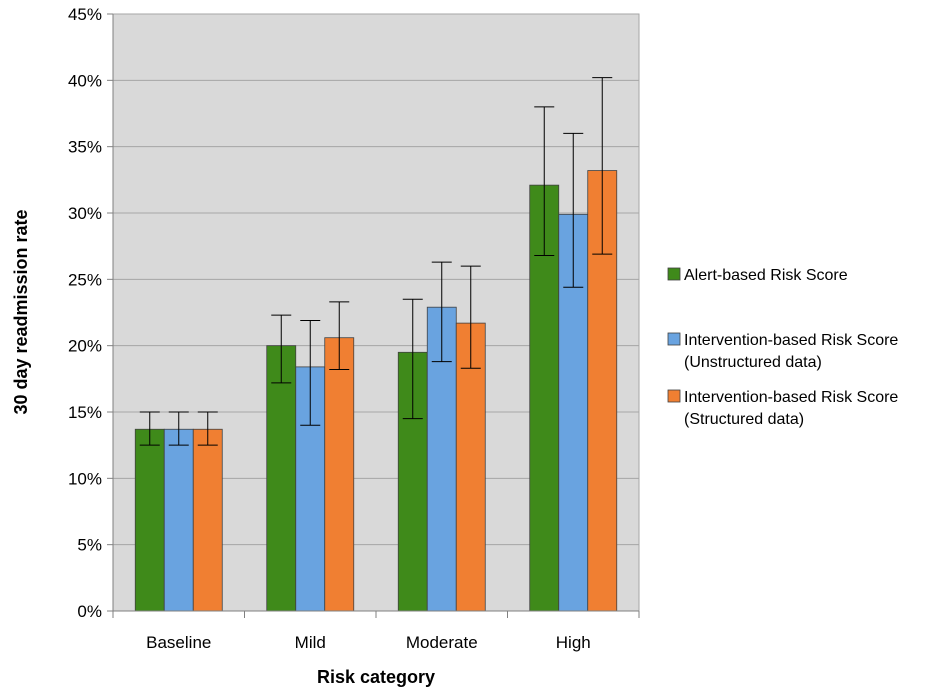 This screenshot has height=692, width=944. I want to click on y-axis-title: 30 day readmission rate, so click(21, 311).